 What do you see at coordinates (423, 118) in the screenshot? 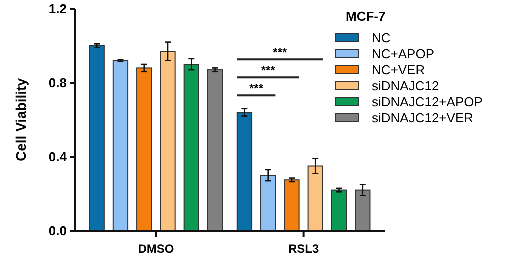
I see `legend-label: siDNAJC12+VER` at bounding box center [423, 118].